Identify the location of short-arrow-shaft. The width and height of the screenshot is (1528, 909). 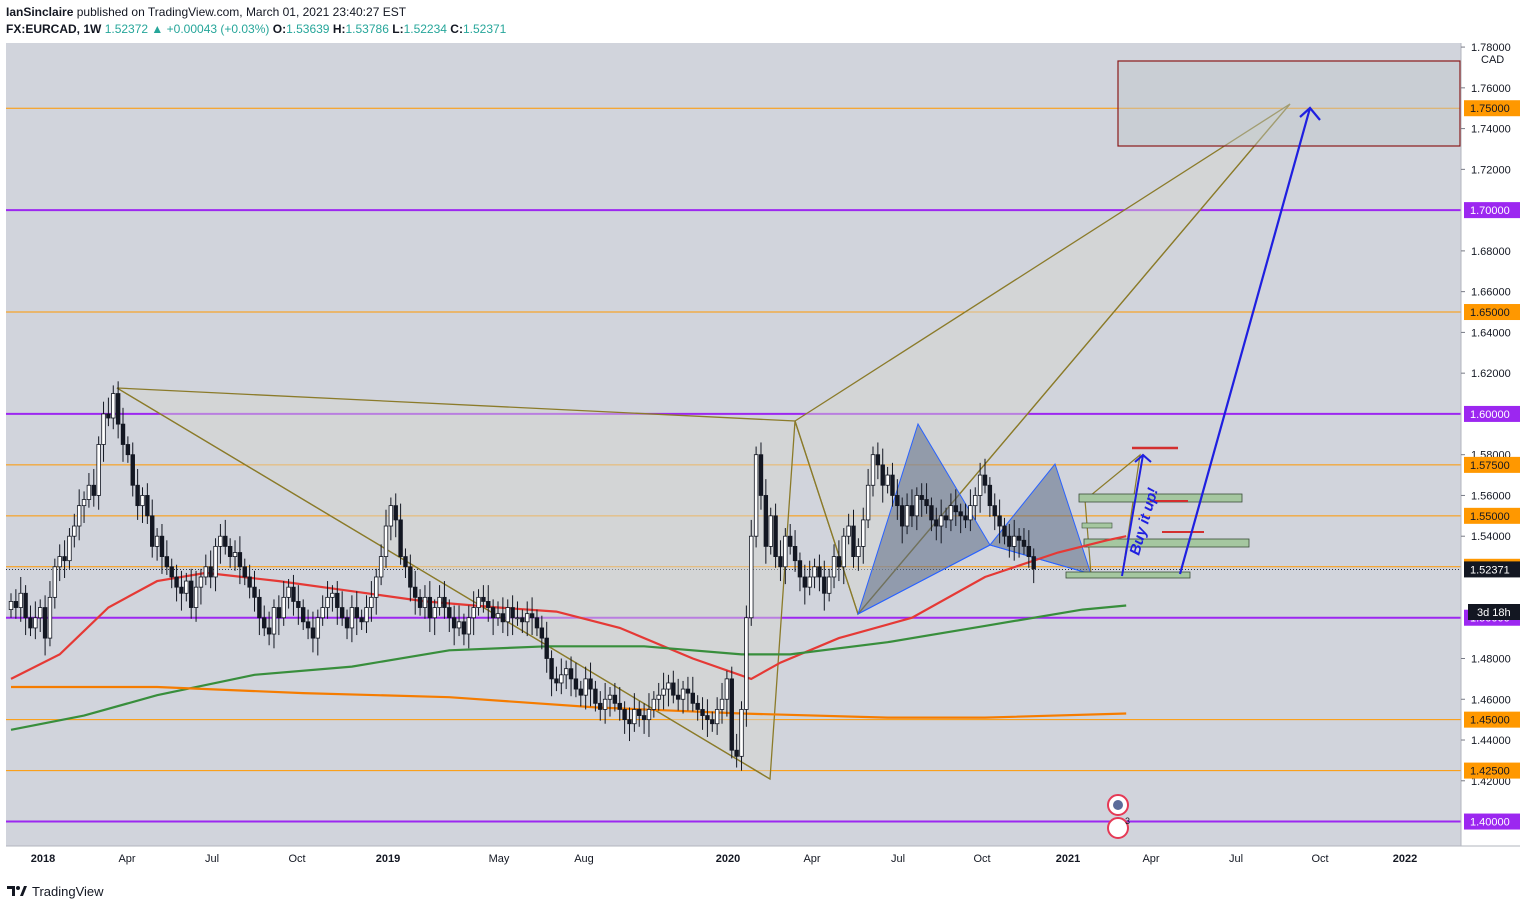
(1132, 515).